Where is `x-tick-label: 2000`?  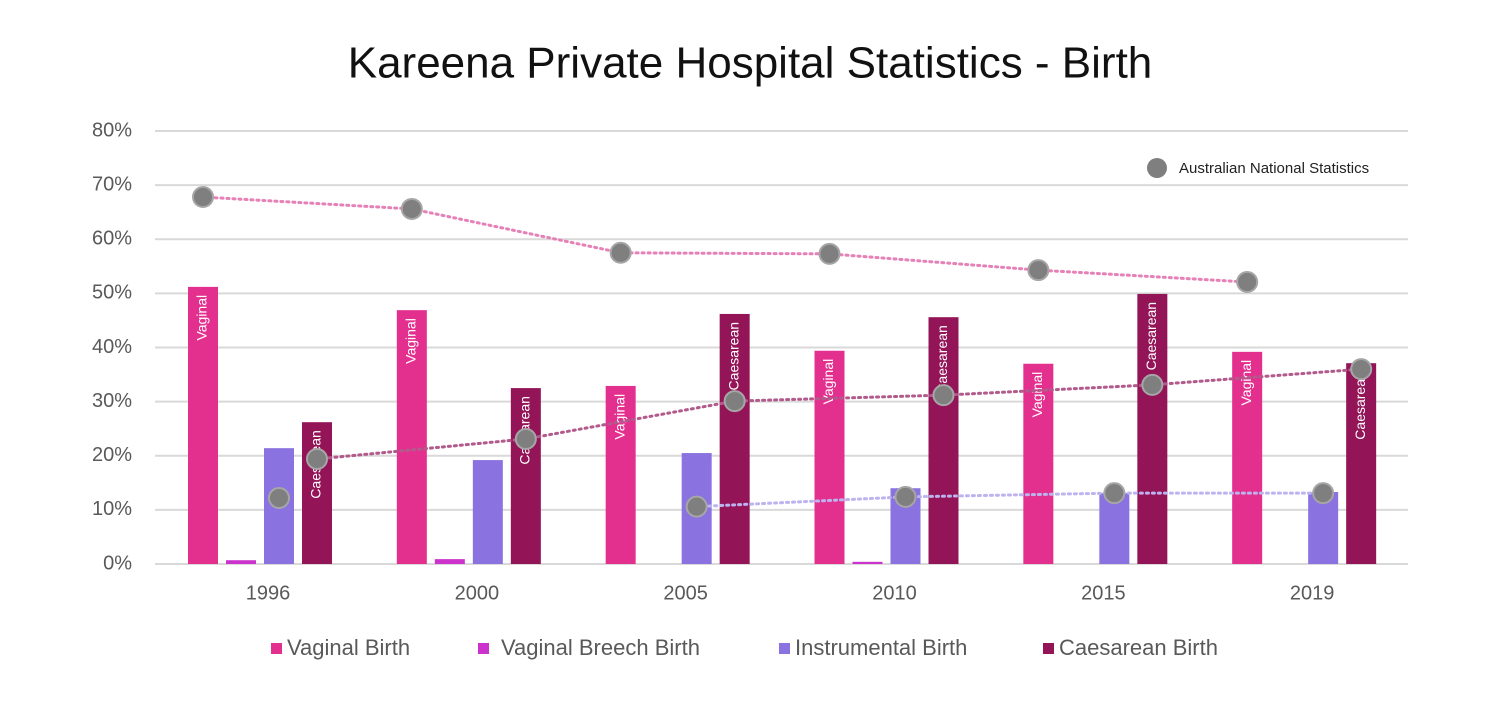
x-tick-label: 2000 is located at coordinates (477, 593).